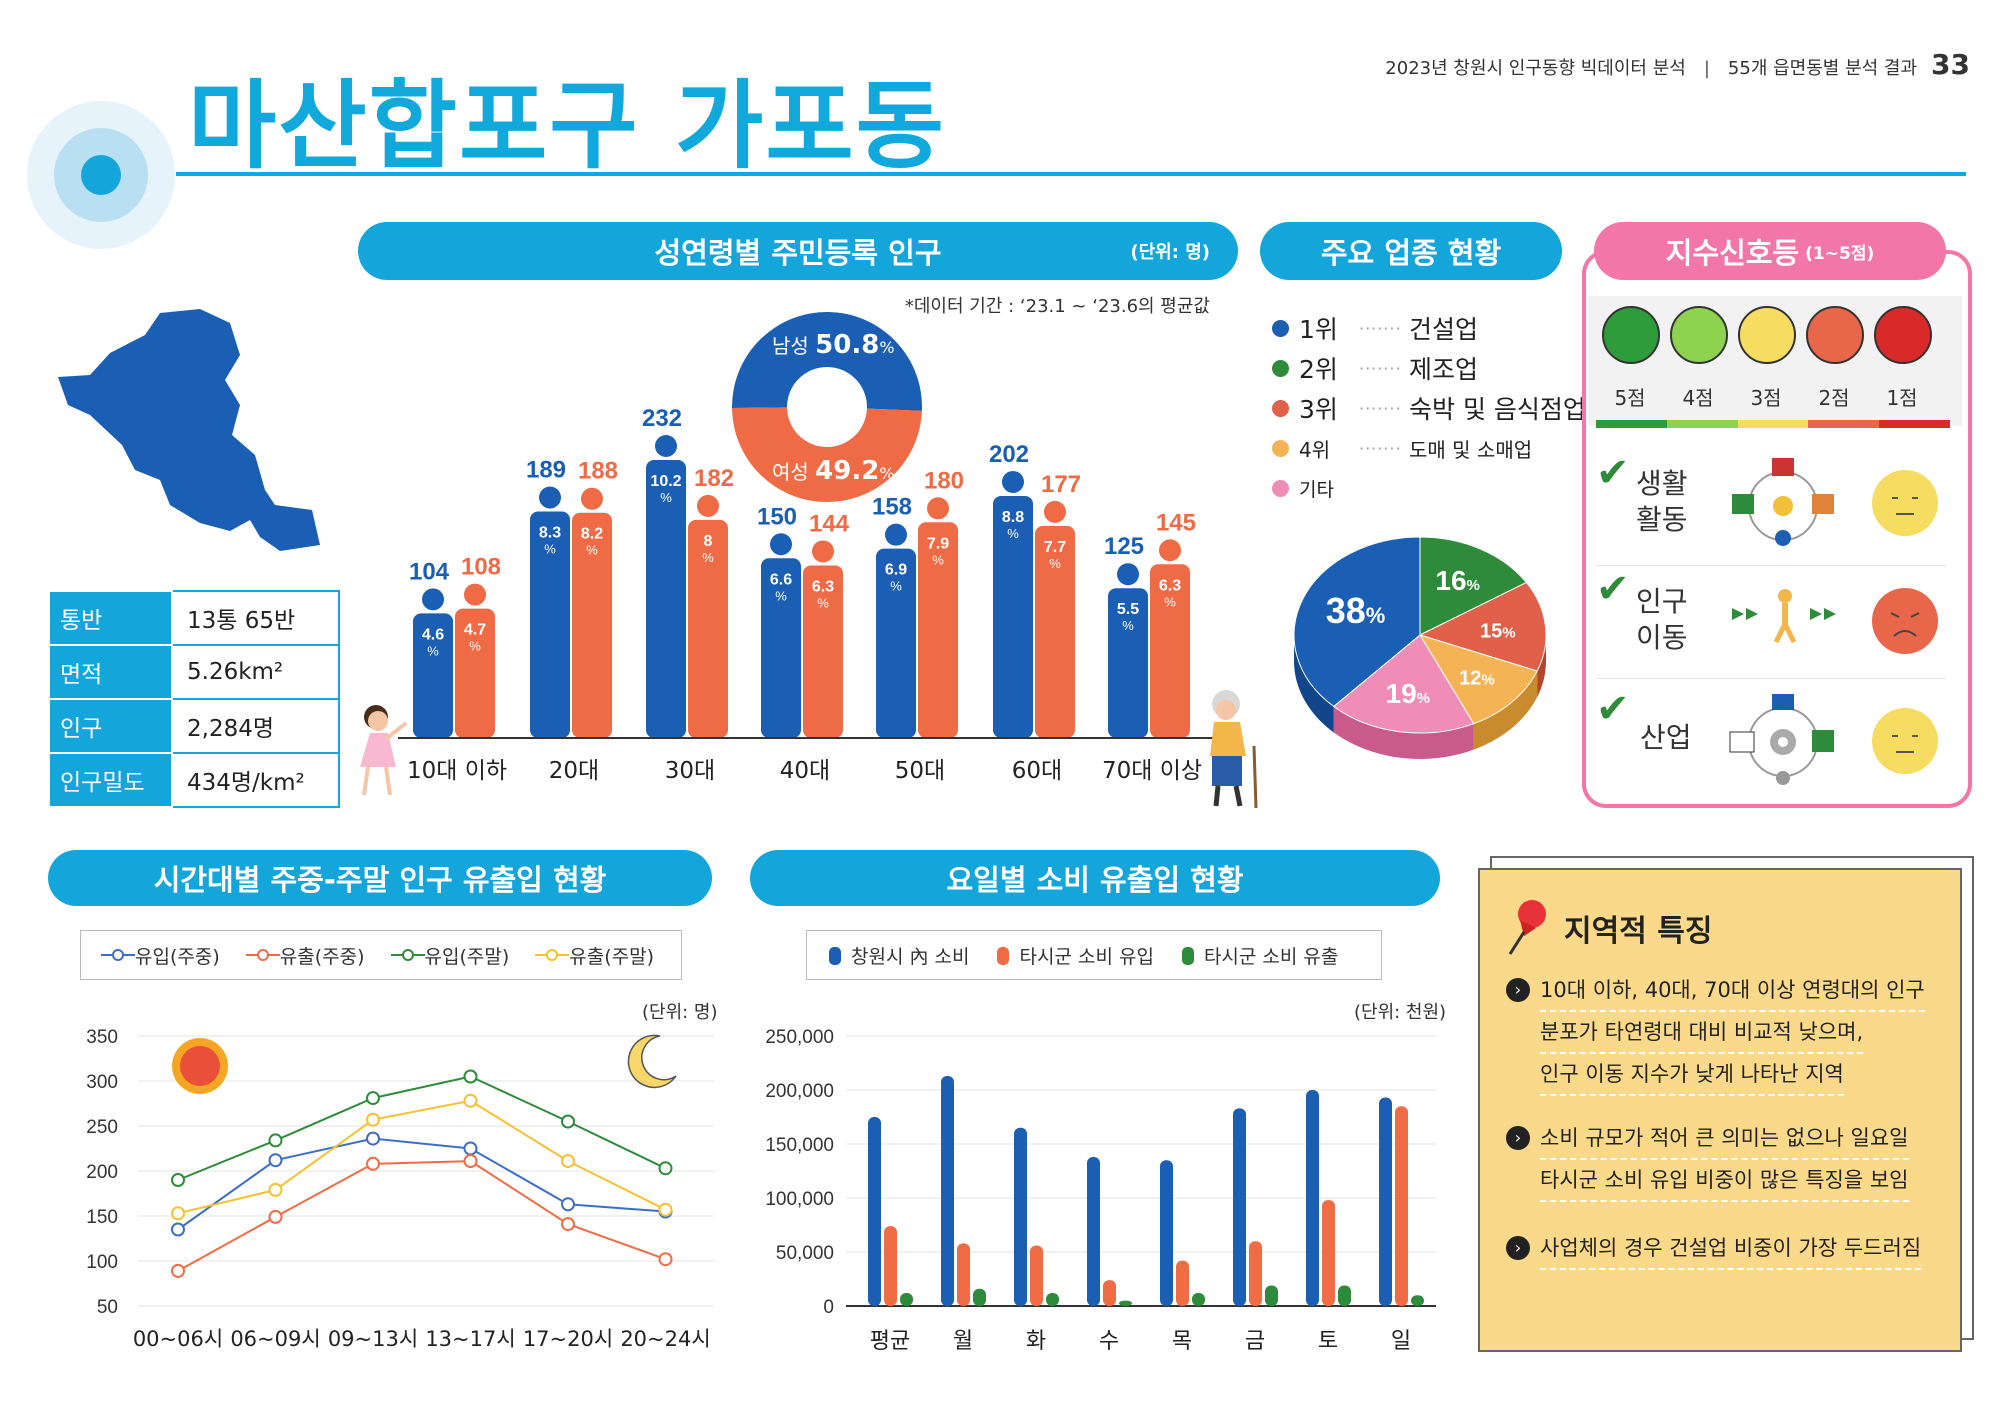 The image size is (2000, 1414). I want to click on score-label: 3점, so click(1766, 398).